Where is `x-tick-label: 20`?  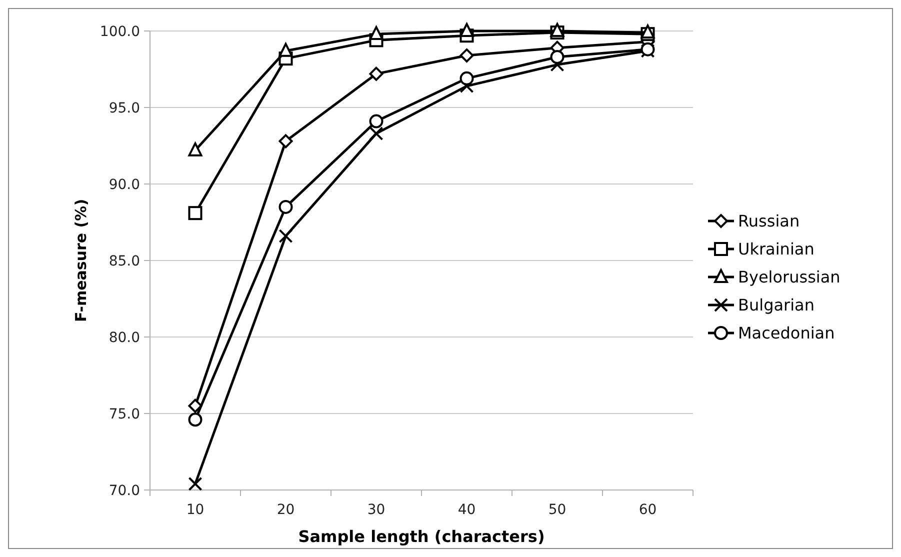 x-tick-label: 20 is located at coordinates (285, 510).